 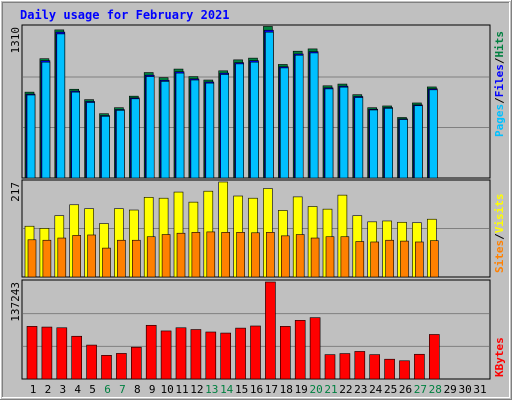 What do you see at coordinates (211, 389) in the screenshot?
I see `x-tick-label: 13` at bounding box center [211, 389].